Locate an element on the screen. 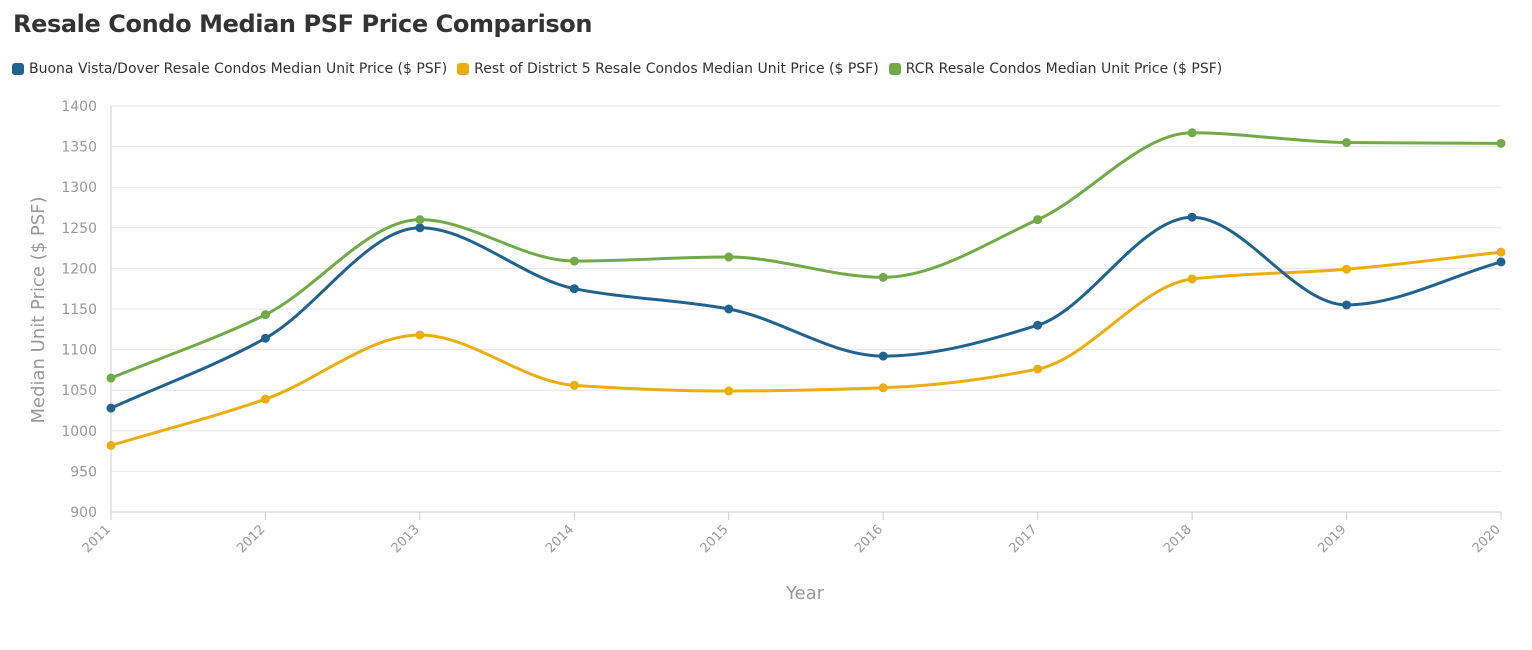 Image resolution: width=1532 pixels, height=650 pixels. y-tick-label: 1400 is located at coordinates (79, 107).